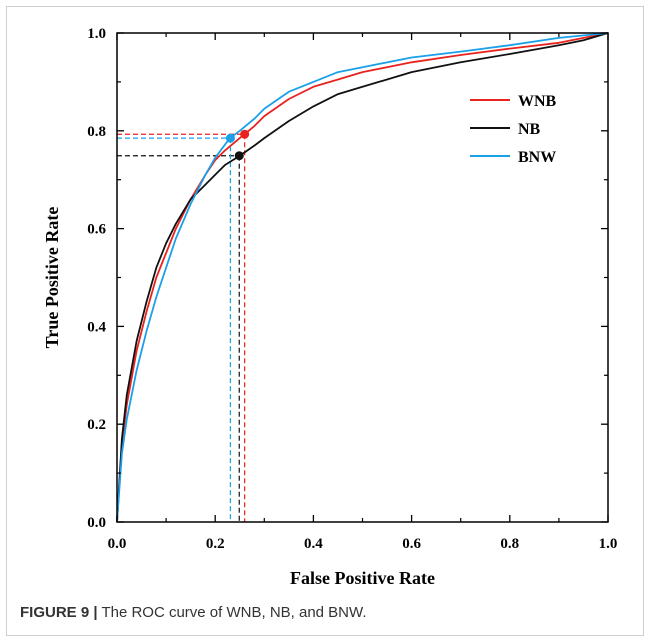  I want to click on legend-label-wnb: WNB, so click(537, 101).